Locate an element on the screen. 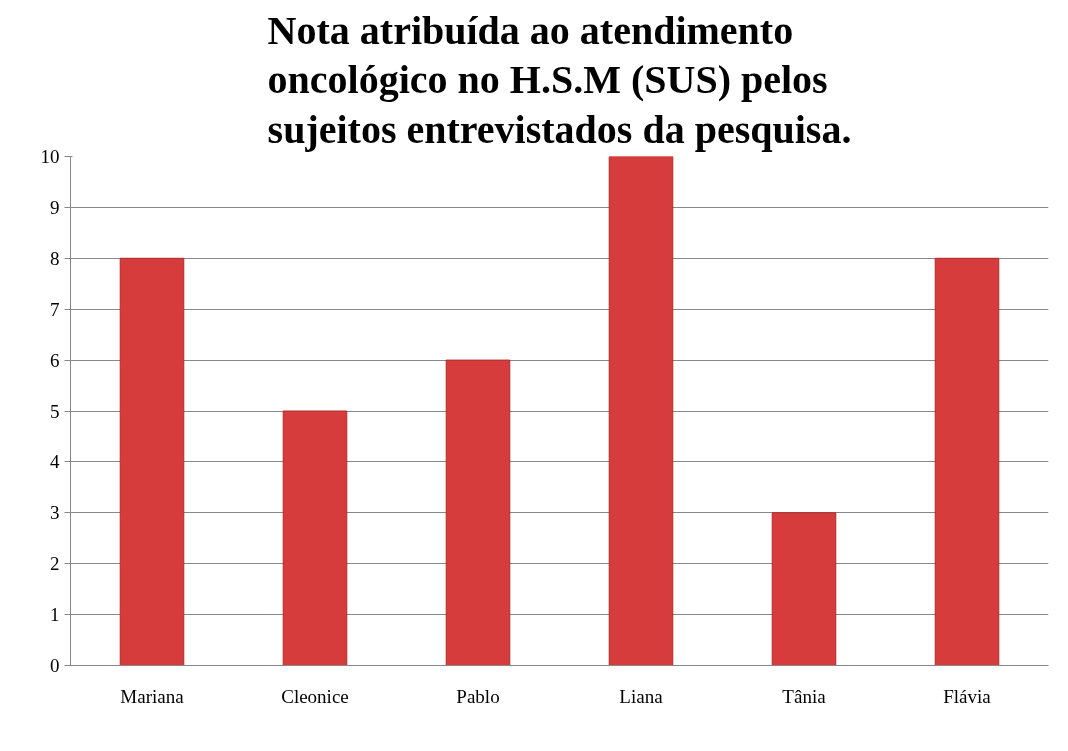 The width and height of the screenshot is (1068, 751). y-tick-label: 2 is located at coordinates (55, 564).